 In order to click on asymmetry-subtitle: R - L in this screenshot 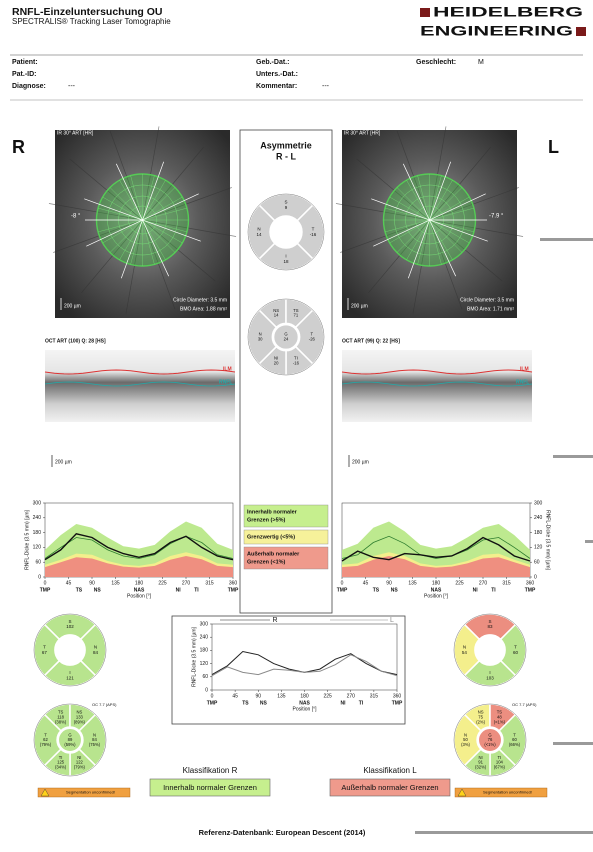, I will do `click(286, 156)`.